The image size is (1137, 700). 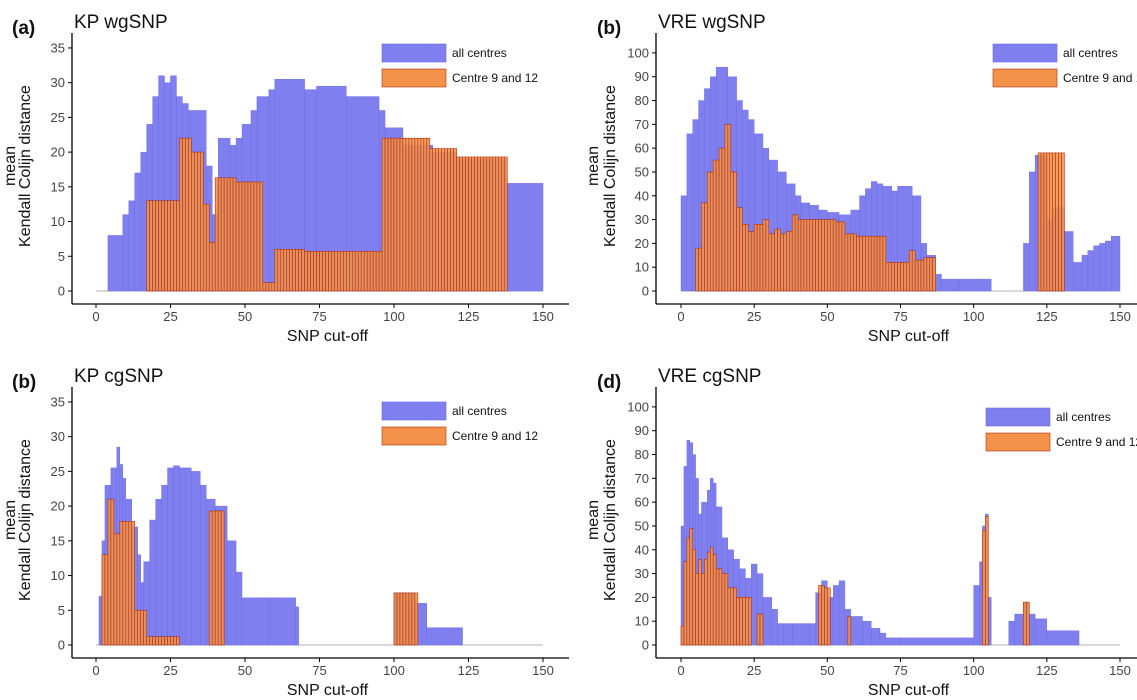 I want to click on panel-title: VRE wgSNP, so click(x=712, y=22).